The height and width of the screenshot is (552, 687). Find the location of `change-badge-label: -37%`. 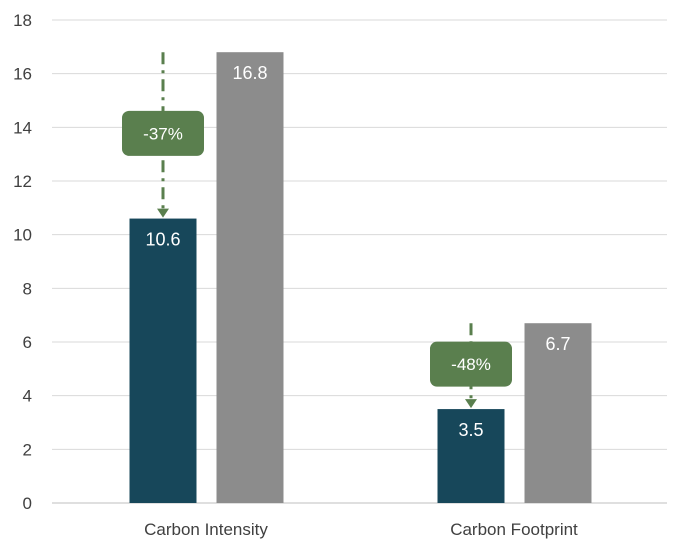

change-badge-label: -37% is located at coordinates (163, 133).